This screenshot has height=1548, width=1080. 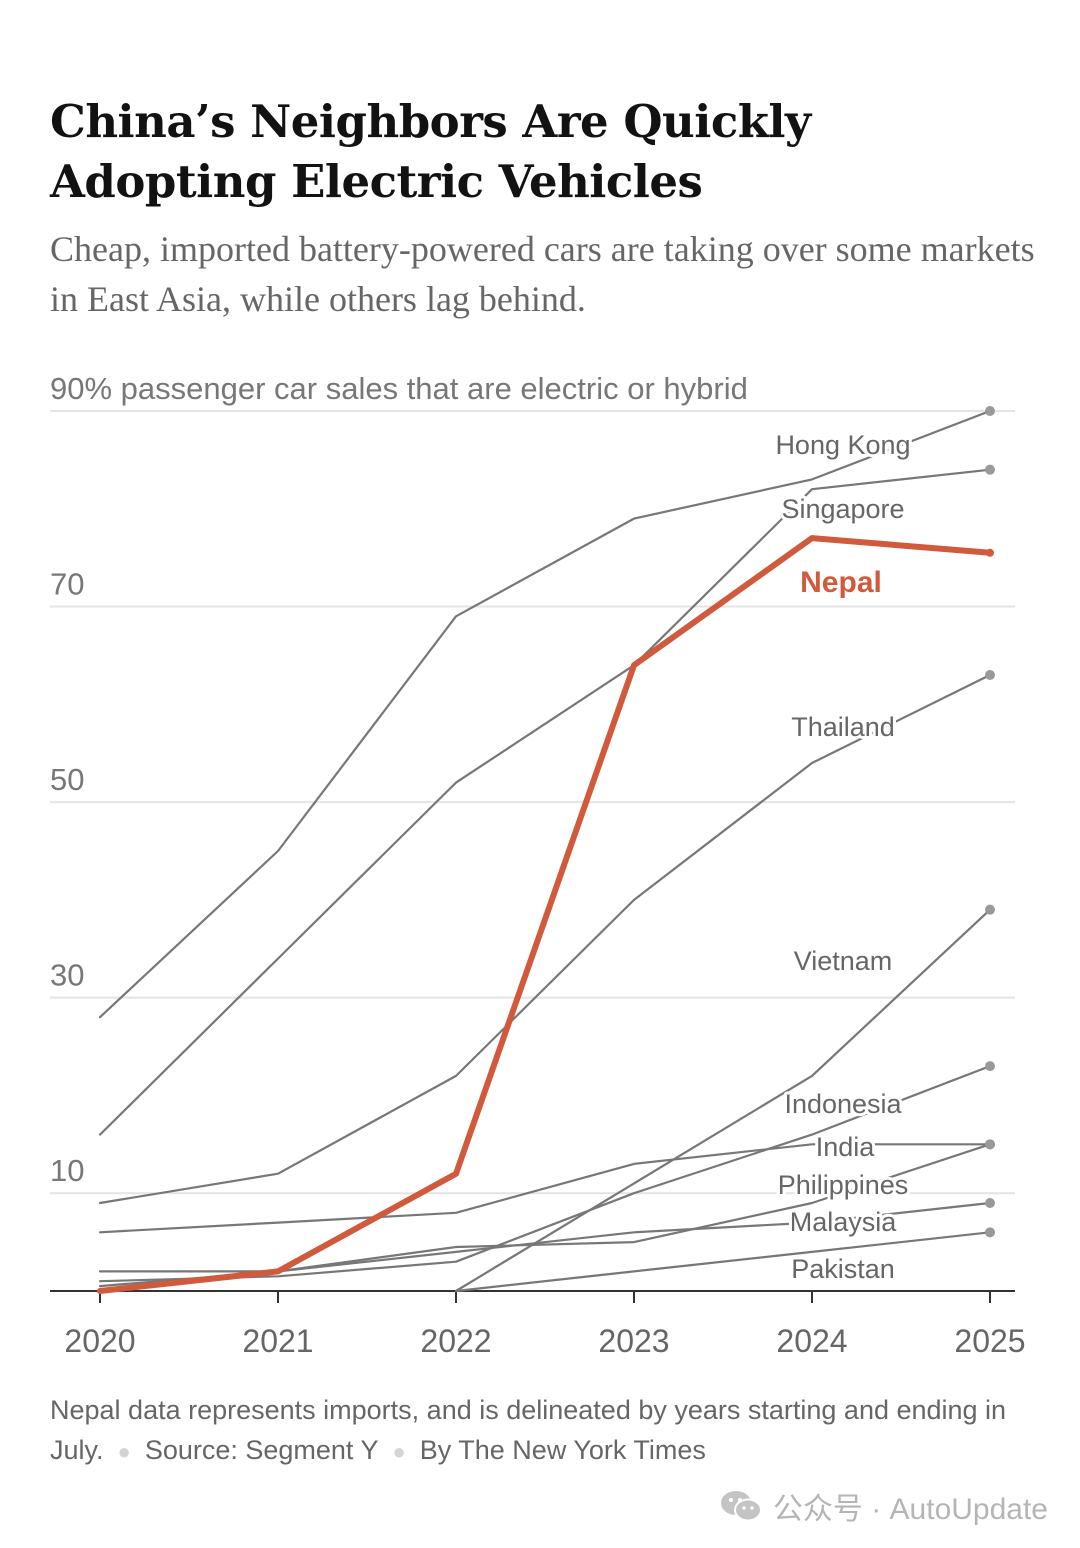 I want to click on series-label-indonesia: Indonesia, so click(x=843, y=1104).